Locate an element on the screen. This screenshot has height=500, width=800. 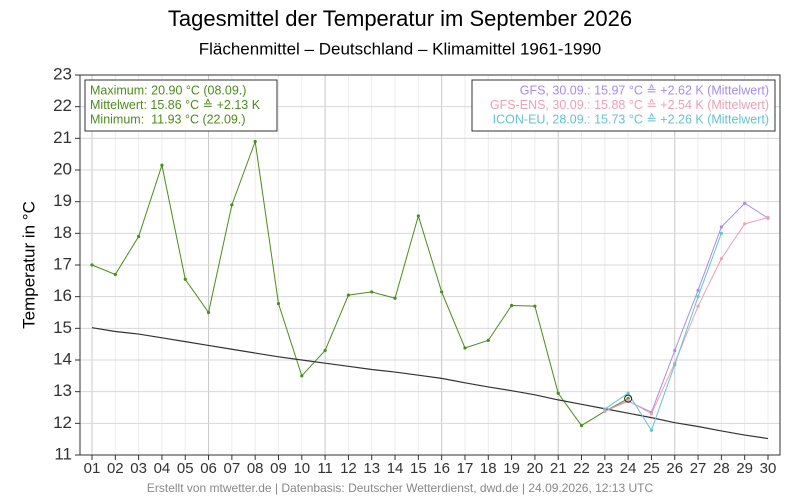
y-tick-label: 15 is located at coordinates (62, 327).